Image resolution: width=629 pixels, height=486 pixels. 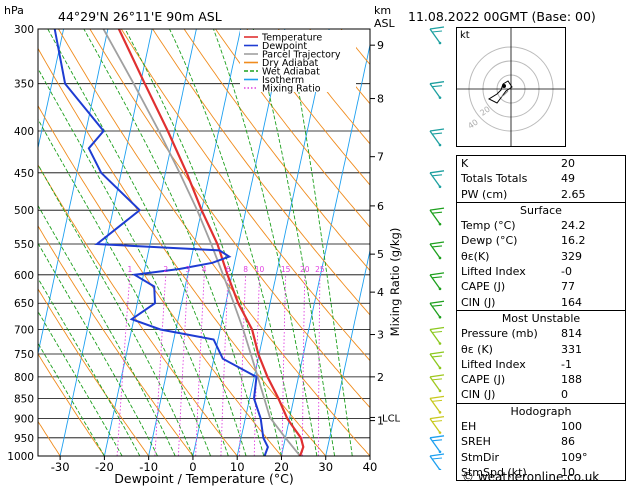 I want to click on eh-value: 100, so click(x=571, y=427).